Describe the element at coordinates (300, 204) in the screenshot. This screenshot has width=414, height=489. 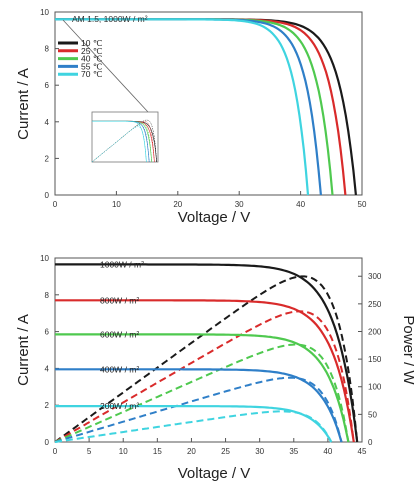
I see `chart1-x-tick-label: 40` at that location.